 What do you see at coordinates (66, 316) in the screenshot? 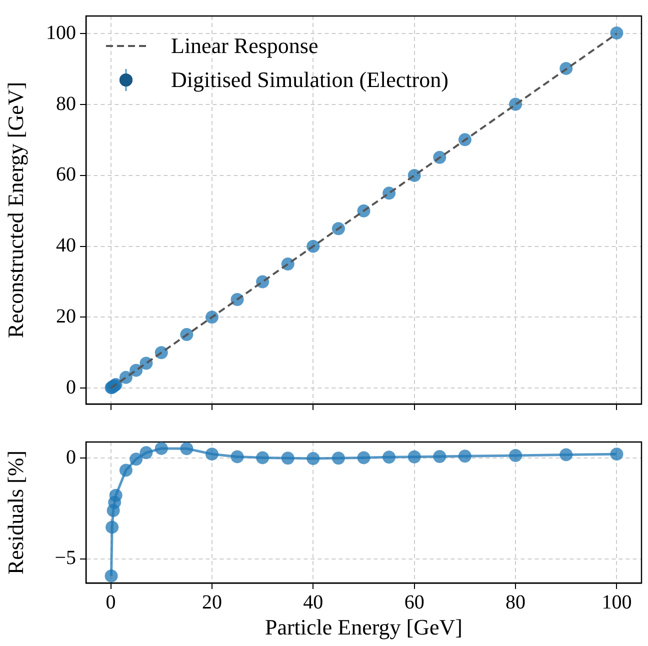
I see `y-tick-label: 20` at bounding box center [66, 316].